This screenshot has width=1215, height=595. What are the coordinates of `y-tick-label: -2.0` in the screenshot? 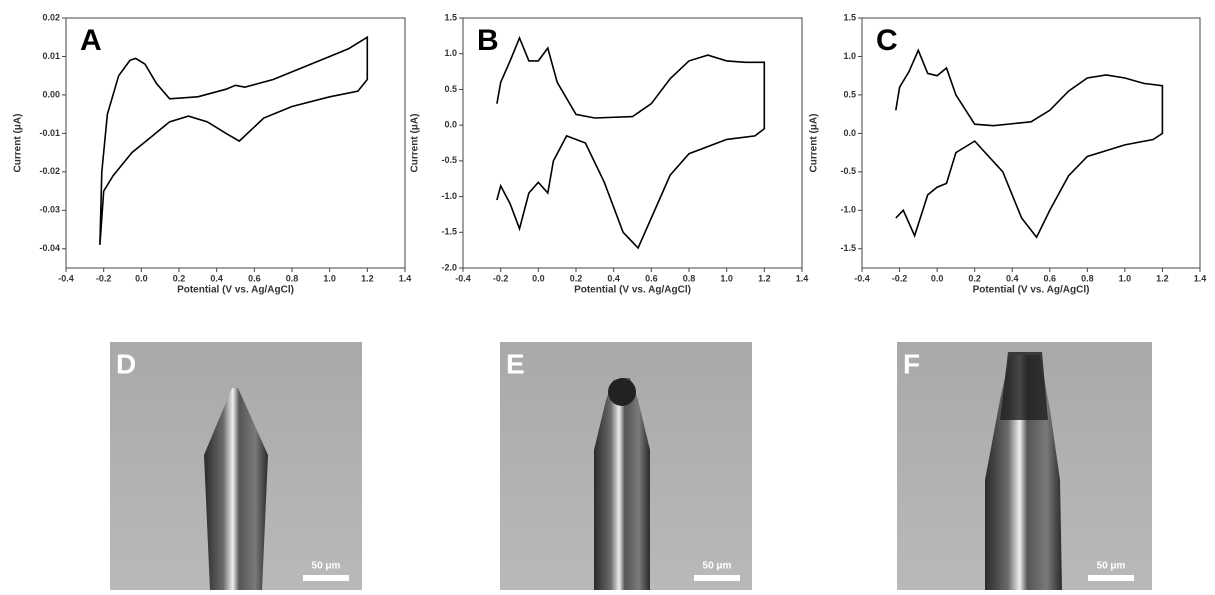 It's located at (449, 267).